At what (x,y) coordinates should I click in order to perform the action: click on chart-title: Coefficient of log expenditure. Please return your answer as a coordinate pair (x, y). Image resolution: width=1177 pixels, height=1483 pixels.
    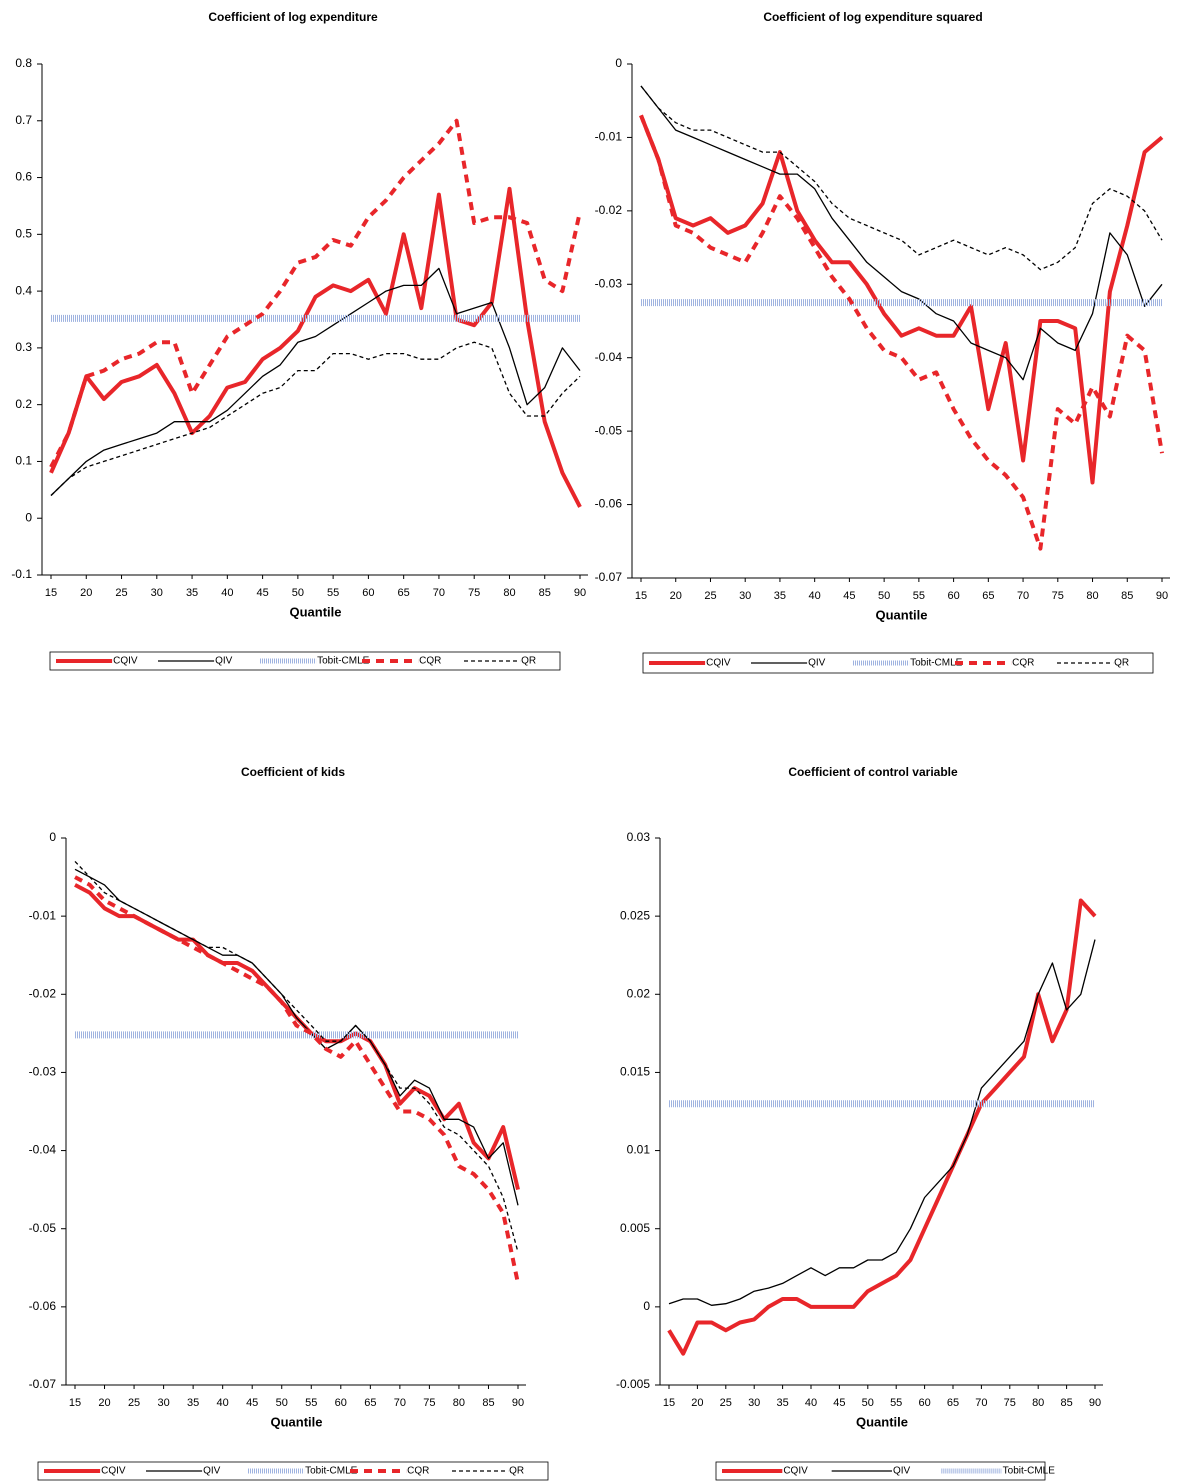
    Looking at the image, I should click on (293, 17).